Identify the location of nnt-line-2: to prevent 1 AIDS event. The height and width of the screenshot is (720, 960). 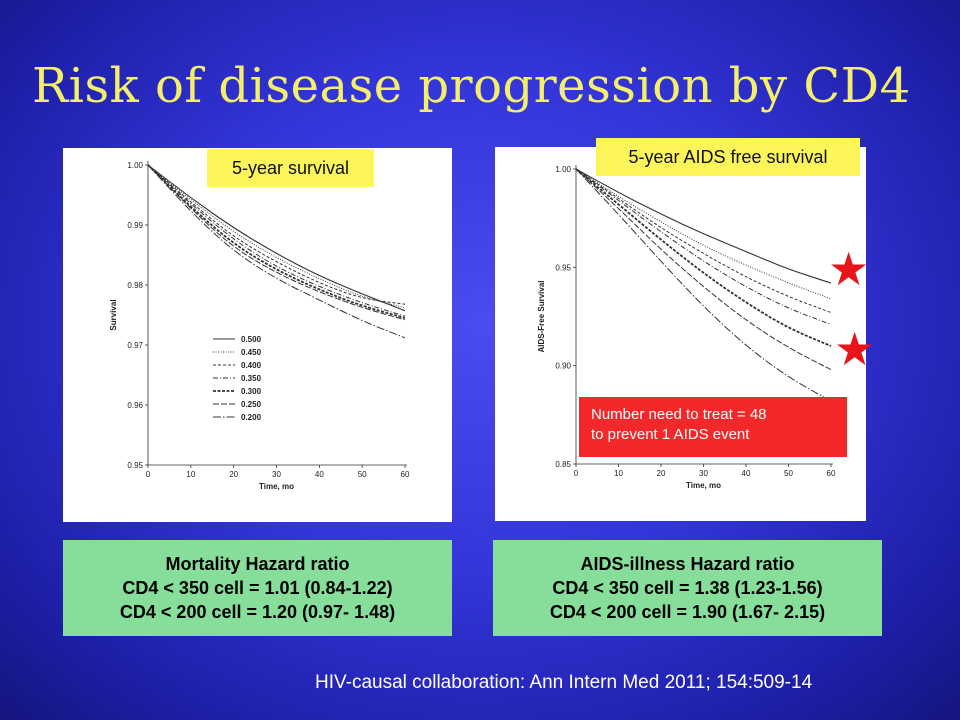
(670, 434).